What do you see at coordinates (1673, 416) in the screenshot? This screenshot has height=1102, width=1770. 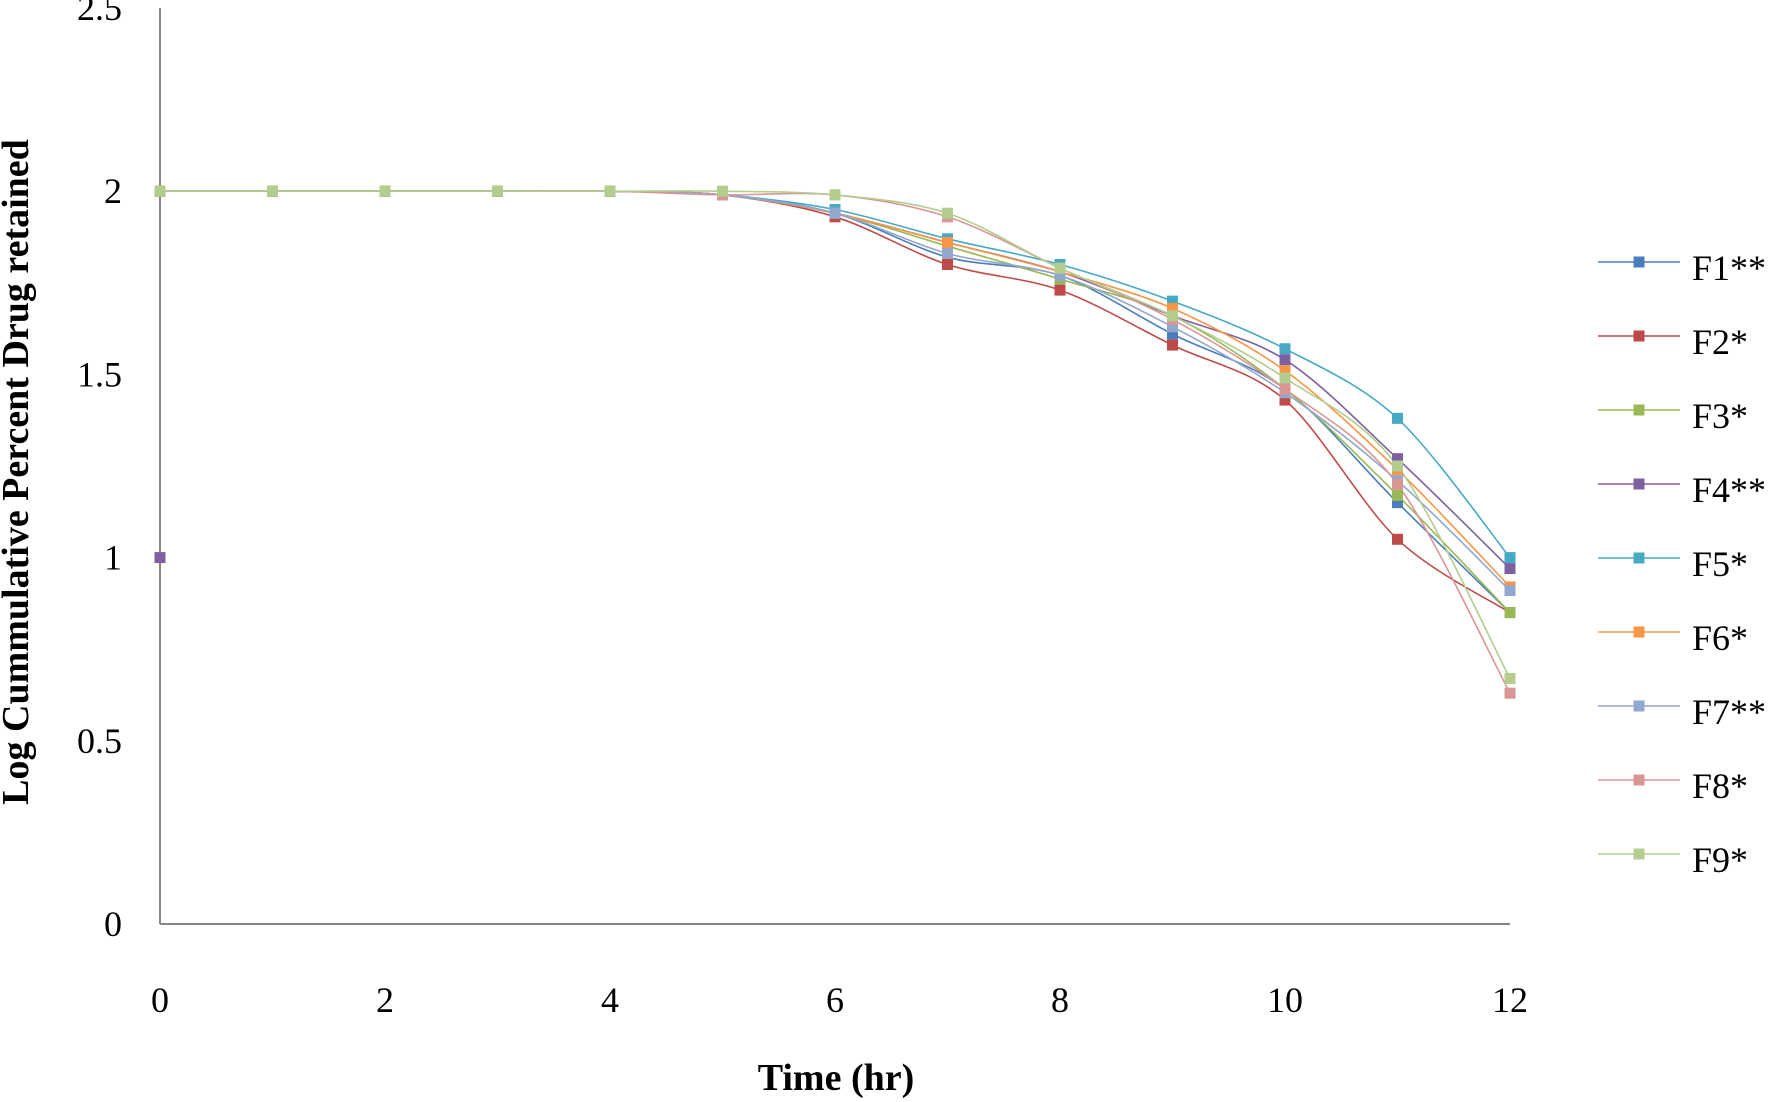 I see `legend-item: F3*` at bounding box center [1673, 416].